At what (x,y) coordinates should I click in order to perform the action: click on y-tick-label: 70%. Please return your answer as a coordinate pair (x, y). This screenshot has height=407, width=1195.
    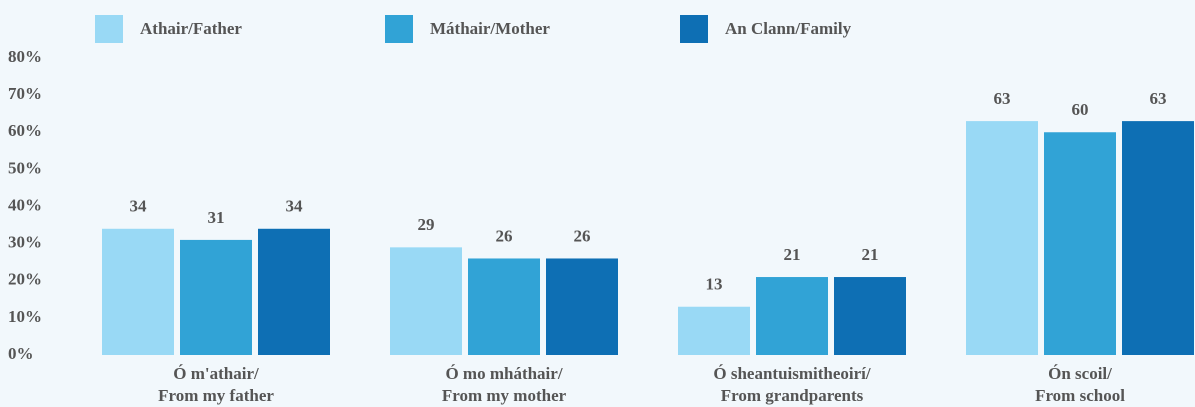
    Looking at the image, I should click on (25, 93).